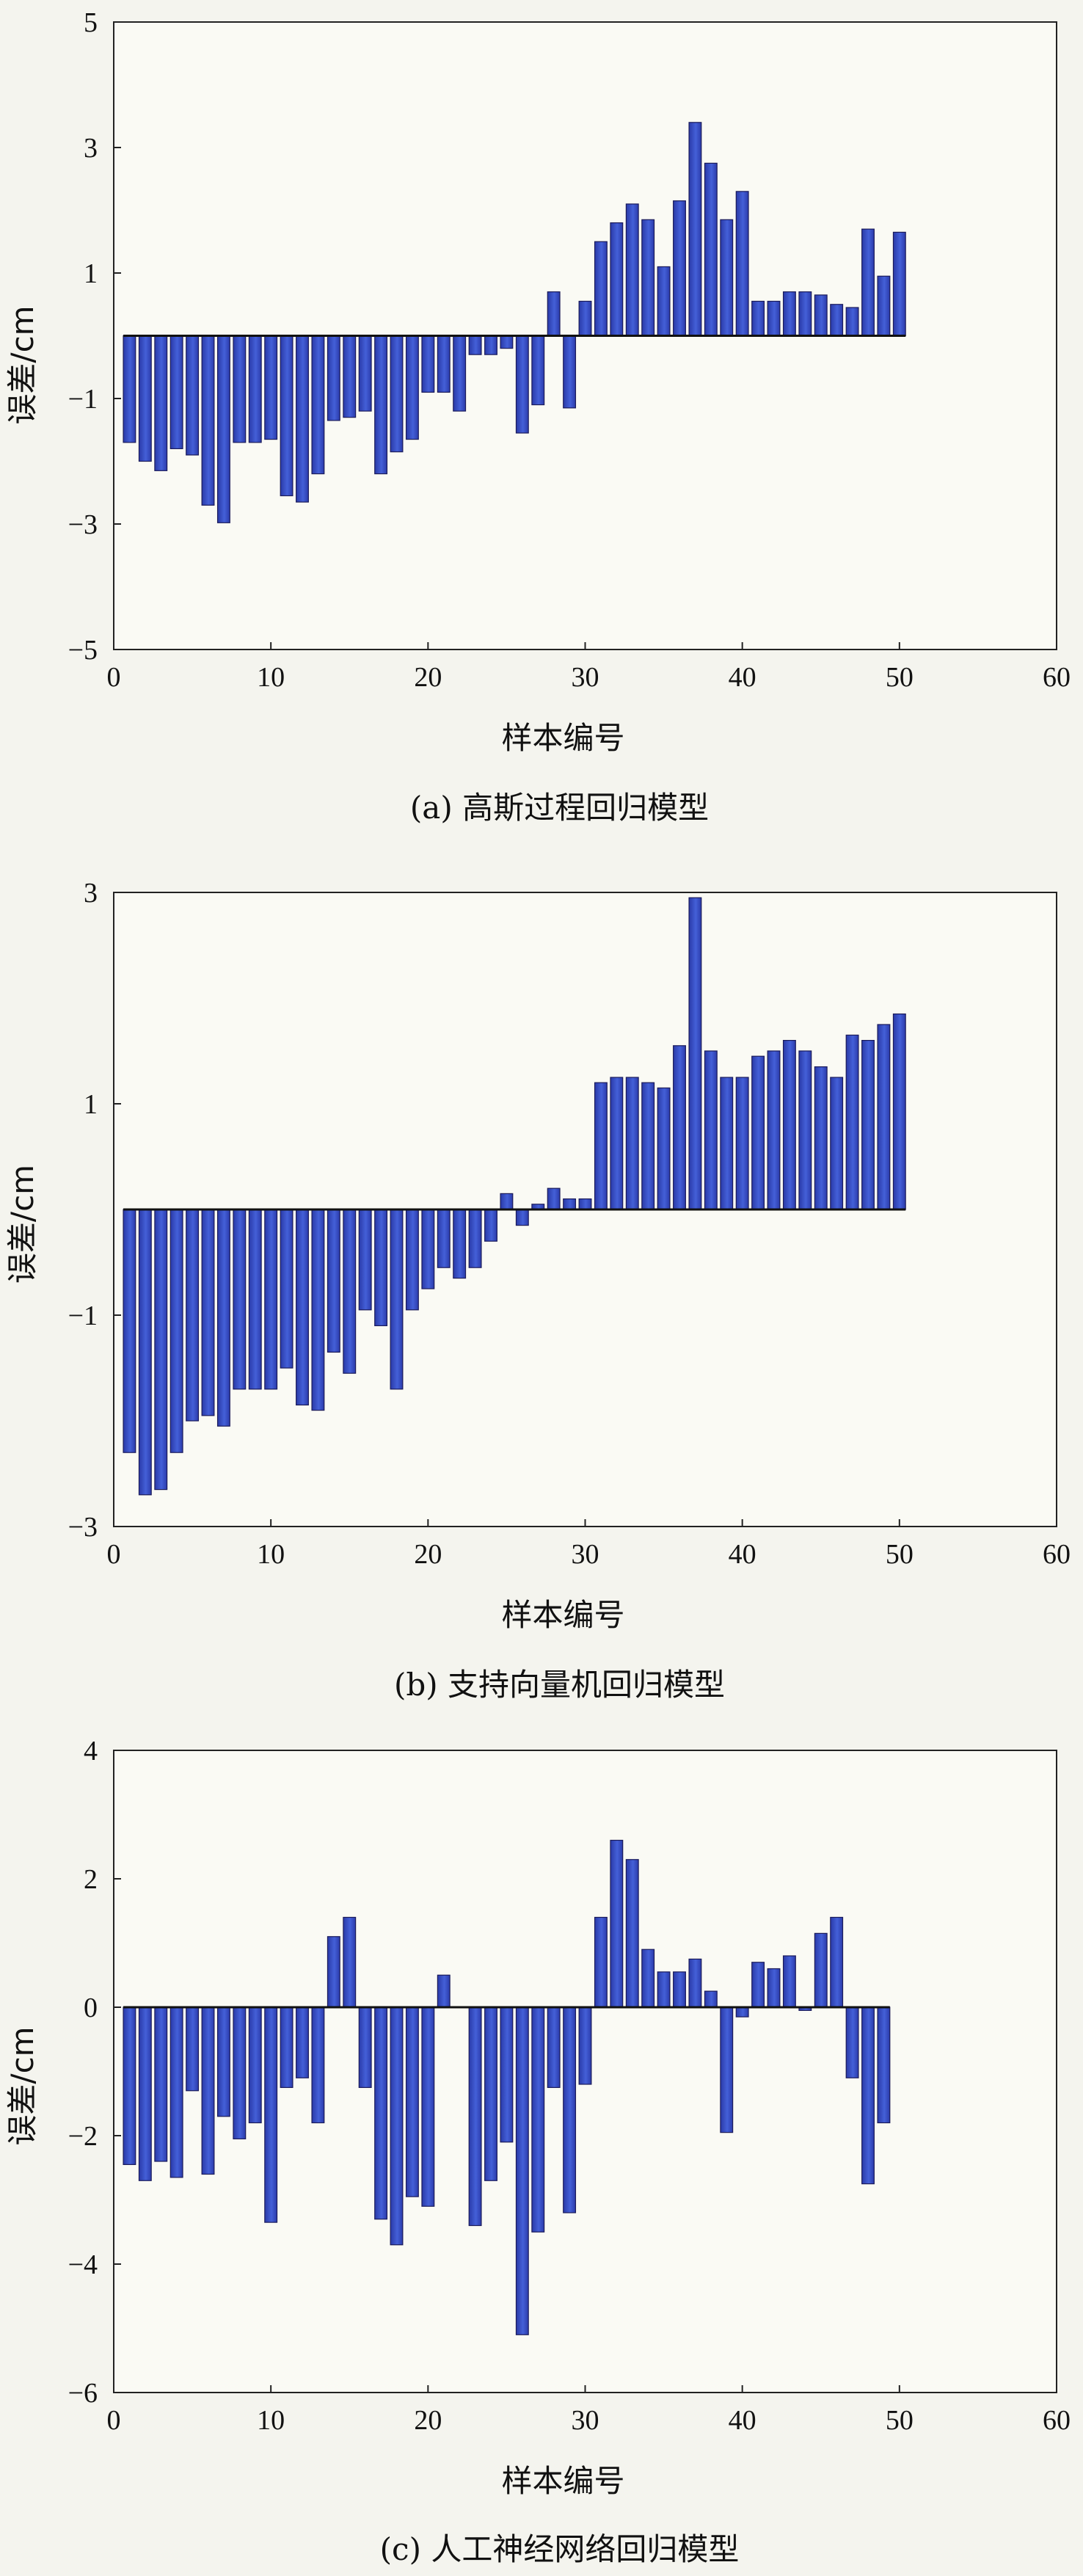 The height and width of the screenshot is (2576, 1083). Describe the element at coordinates (271, 2420) in the screenshot. I see `chart-c-x-tick-label: 10` at that location.